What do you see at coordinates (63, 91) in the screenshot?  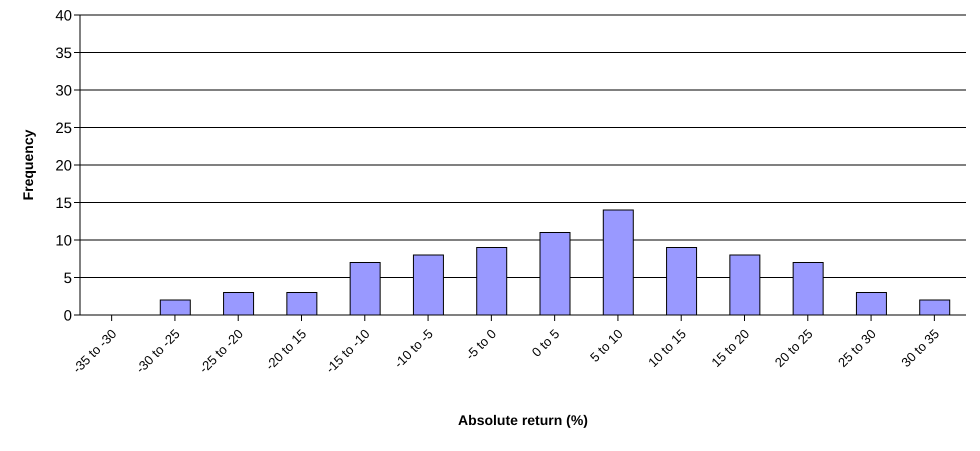 I see `y-tick-label: 30` at bounding box center [63, 91].